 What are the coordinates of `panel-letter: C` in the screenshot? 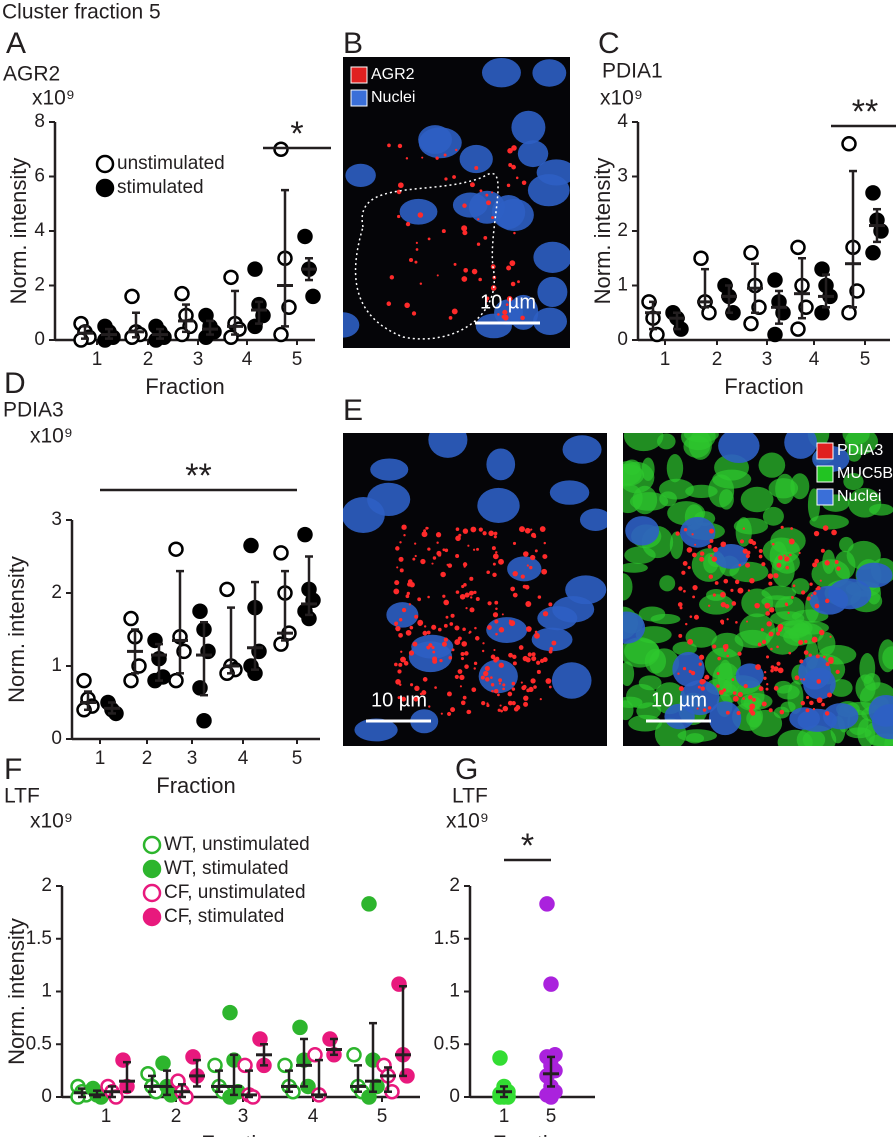 It's located at (609, 43).